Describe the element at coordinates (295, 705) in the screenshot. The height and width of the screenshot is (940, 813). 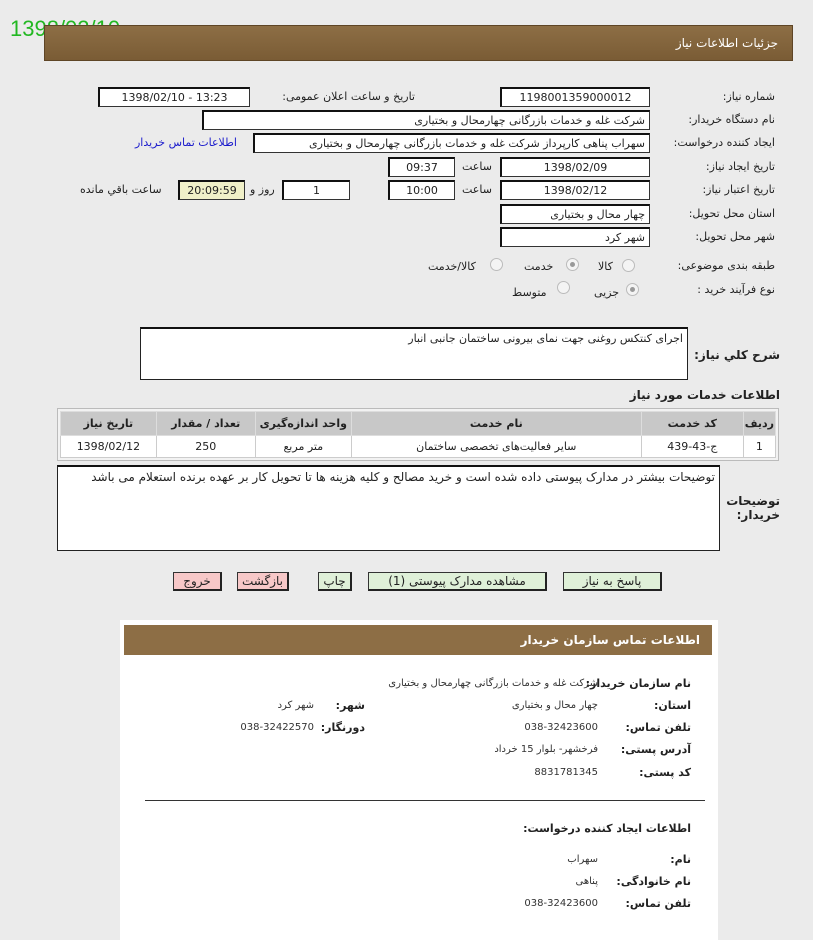
I see `city-value: شهر کرد` at that location.